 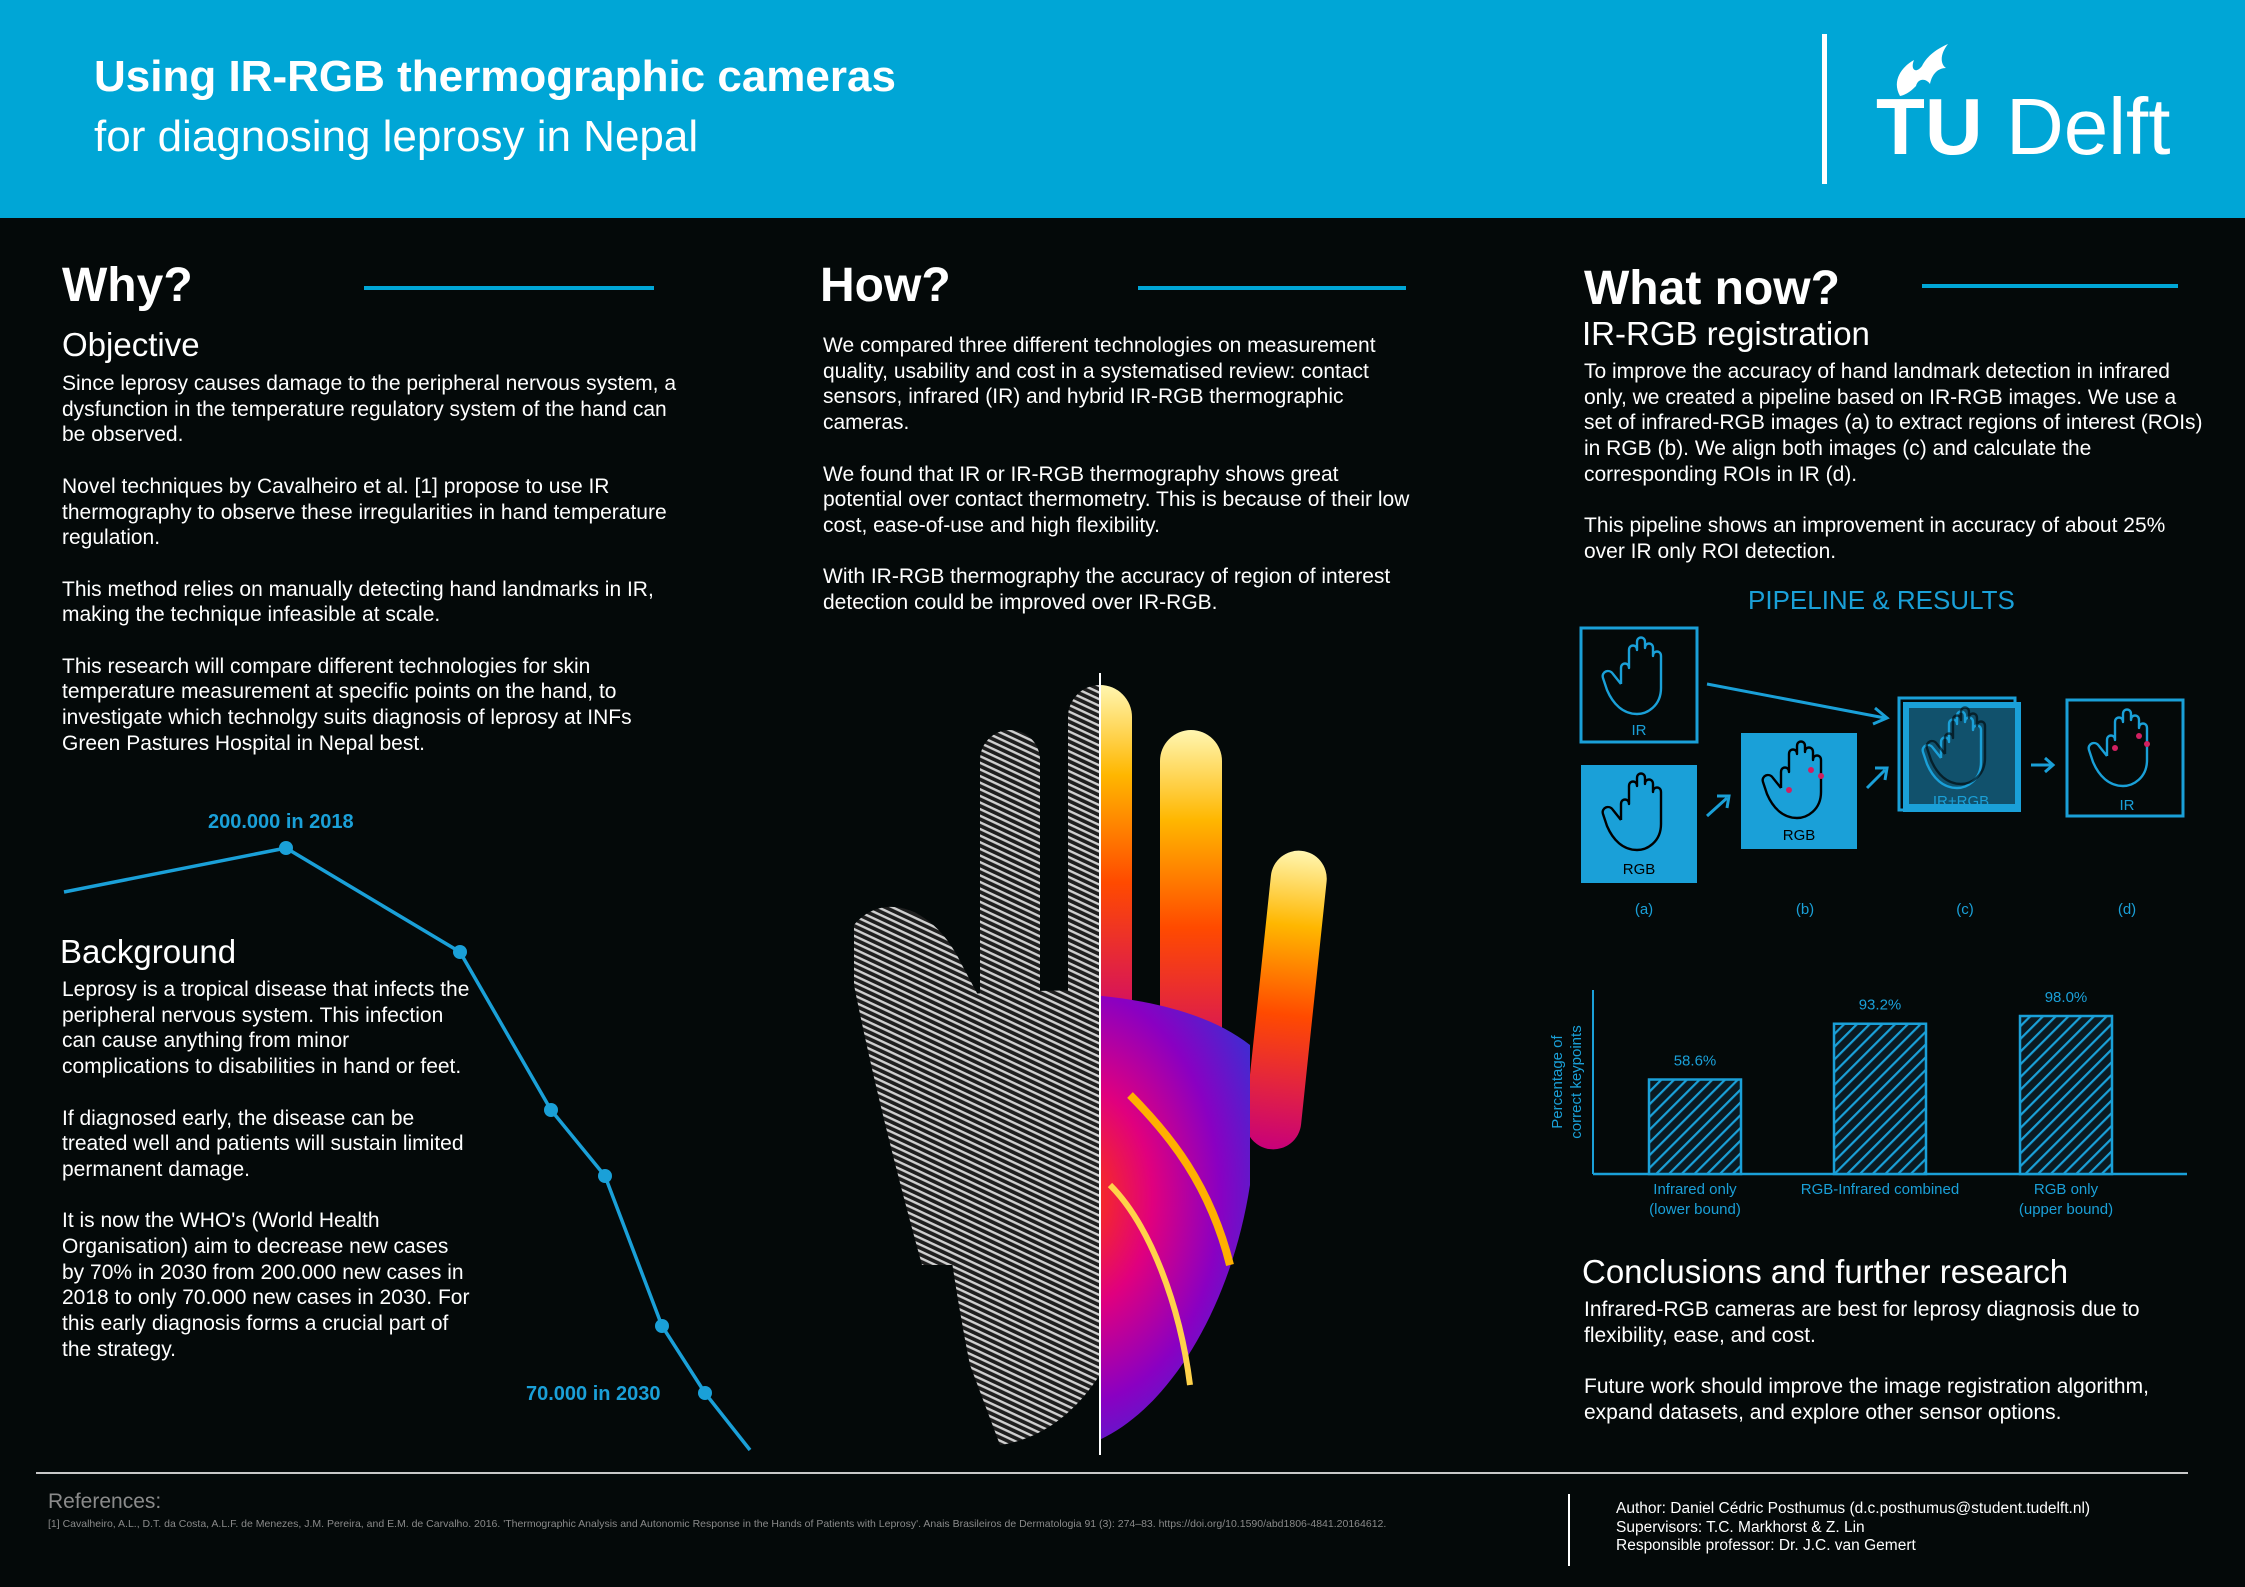 I want to click on chart-category-label: Infrared only (lower bound), so click(x=1695, y=1199).